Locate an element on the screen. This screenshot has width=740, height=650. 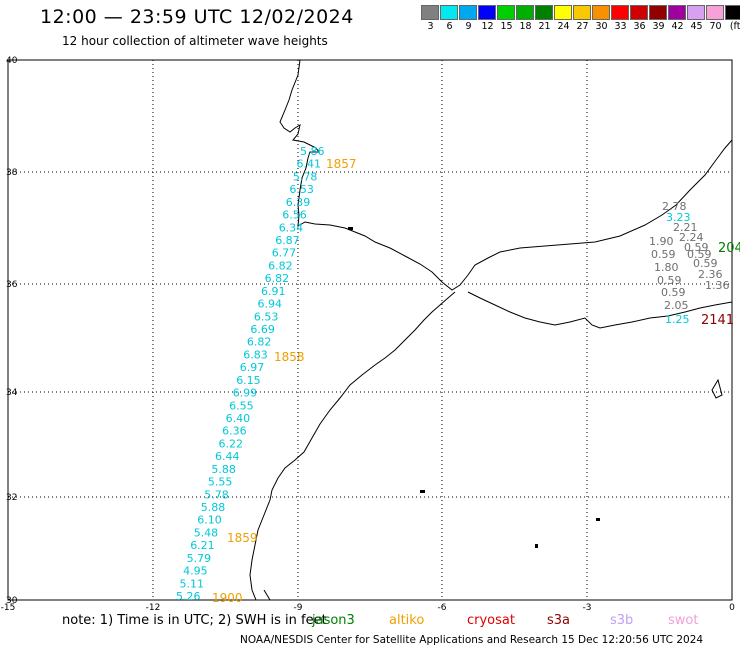
longitude-label: -9 is located at coordinates (298, 608).